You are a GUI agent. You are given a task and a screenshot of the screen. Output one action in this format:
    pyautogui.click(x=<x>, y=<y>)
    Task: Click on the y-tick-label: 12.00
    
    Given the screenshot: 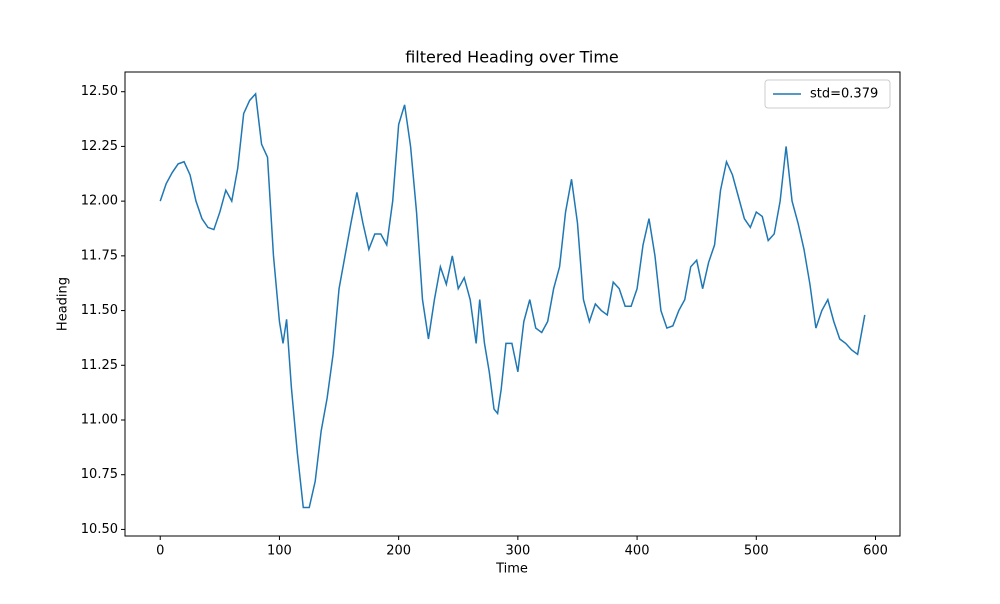 What is the action you would take?
    pyautogui.click(x=99, y=201)
    